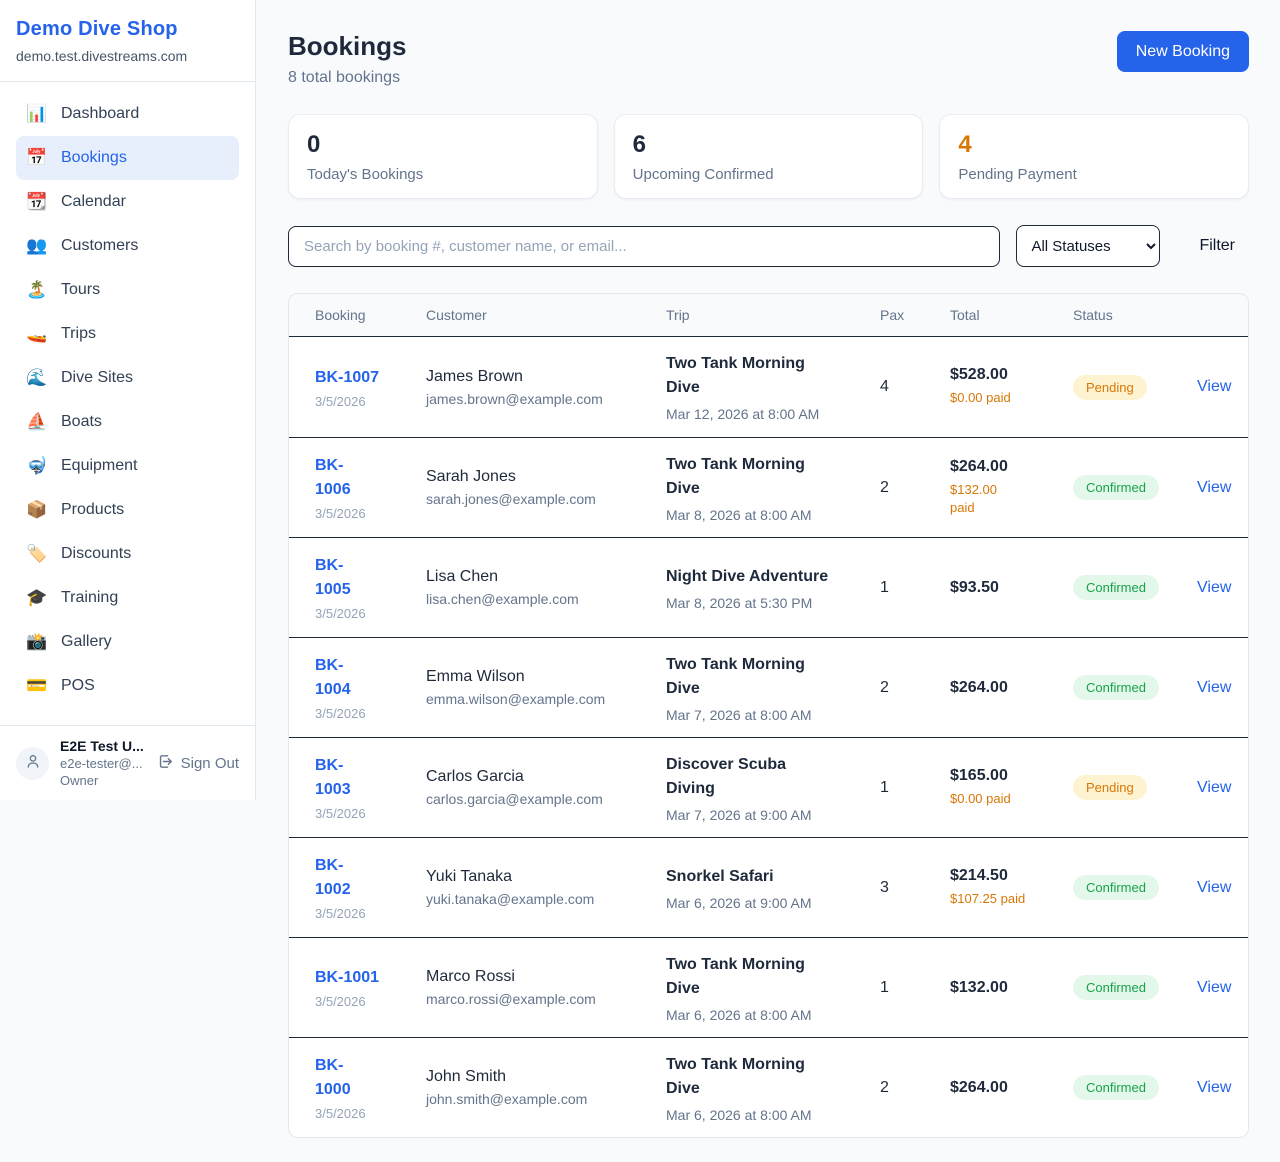 The height and width of the screenshot is (1162, 1280). What do you see at coordinates (97, 29) in the screenshot?
I see `brand-title: Demo Dive Shop` at bounding box center [97, 29].